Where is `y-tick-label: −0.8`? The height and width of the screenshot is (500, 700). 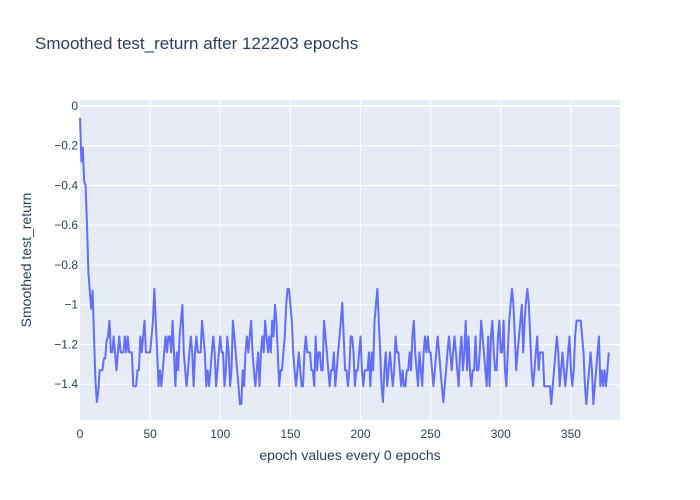 y-tick-label: −0.8 is located at coordinates (66, 265).